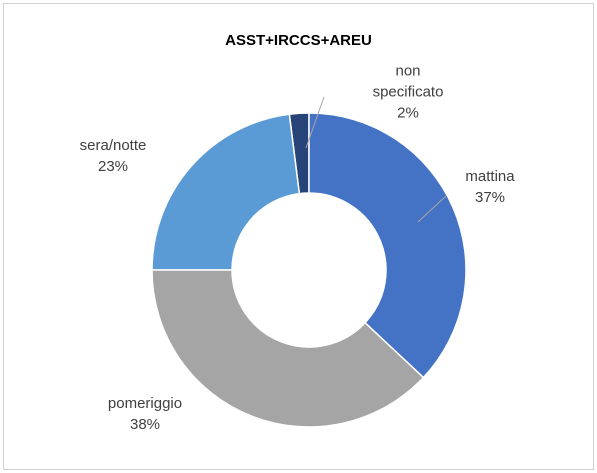 The image size is (597, 473). Describe the element at coordinates (490, 197) in the screenshot. I see `percent-label: 37%` at that location.